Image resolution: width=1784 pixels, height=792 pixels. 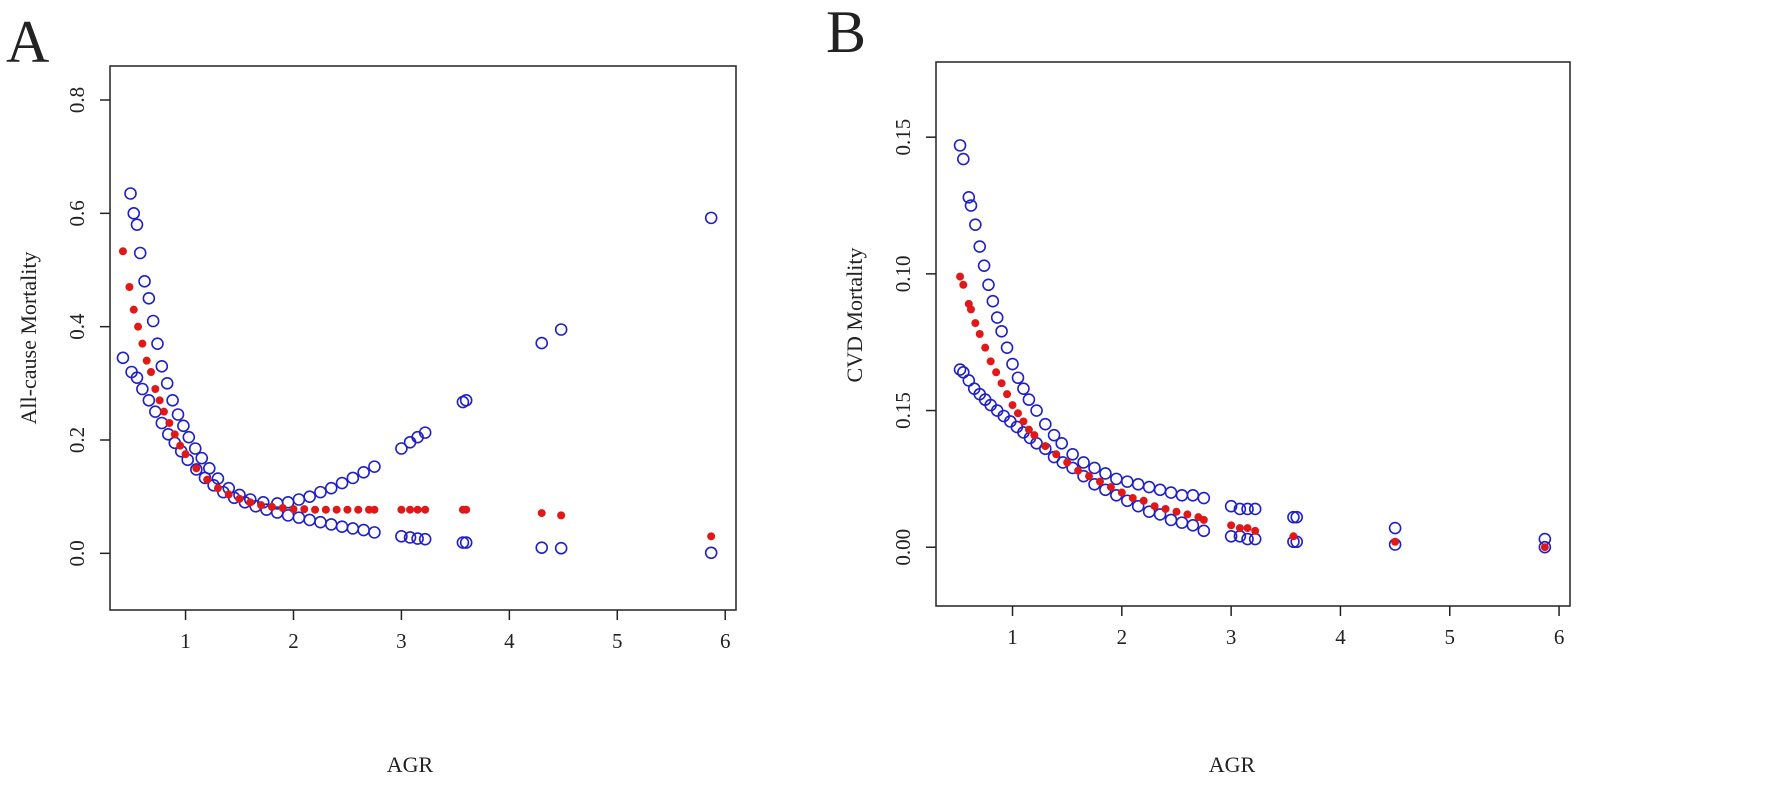 What do you see at coordinates (846, 32) in the screenshot?
I see `panel-b-letter: B` at bounding box center [846, 32].